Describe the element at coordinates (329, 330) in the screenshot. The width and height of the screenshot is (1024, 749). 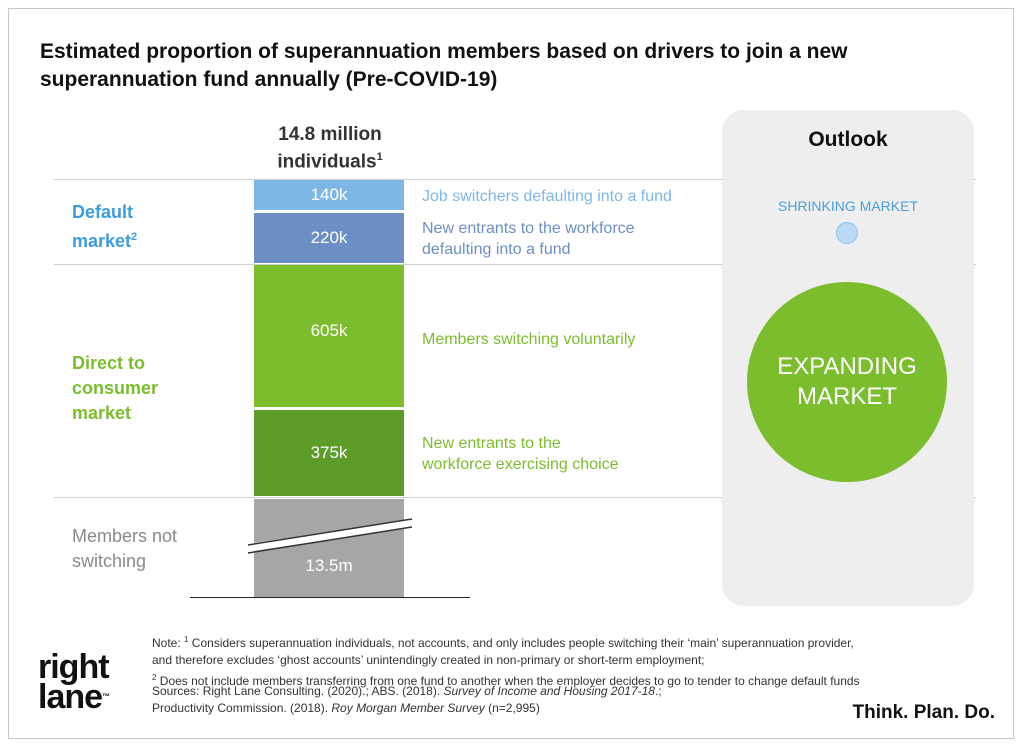
I see `bar-label-switching-voluntarily: 605k` at that location.